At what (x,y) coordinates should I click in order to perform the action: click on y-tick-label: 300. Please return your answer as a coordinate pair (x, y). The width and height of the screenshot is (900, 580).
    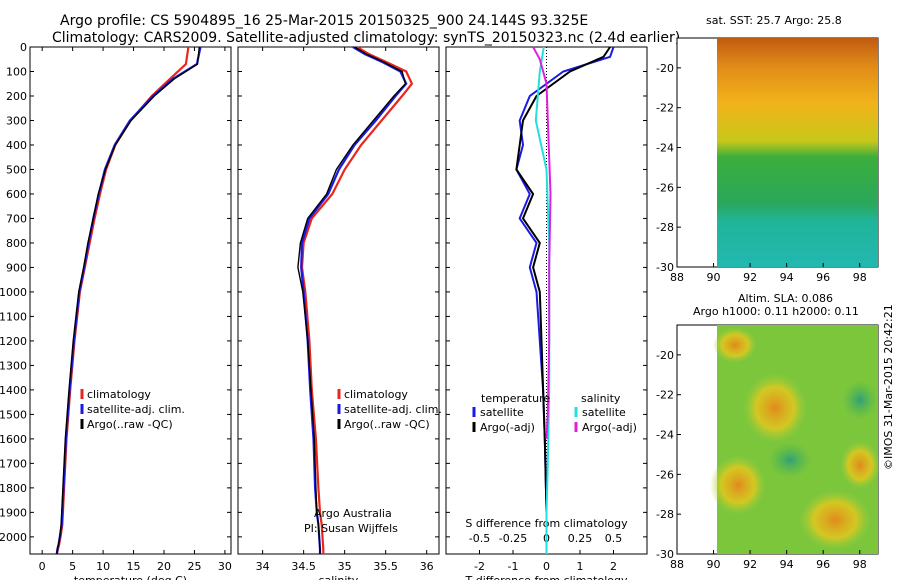
    Looking at the image, I should click on (16, 120).